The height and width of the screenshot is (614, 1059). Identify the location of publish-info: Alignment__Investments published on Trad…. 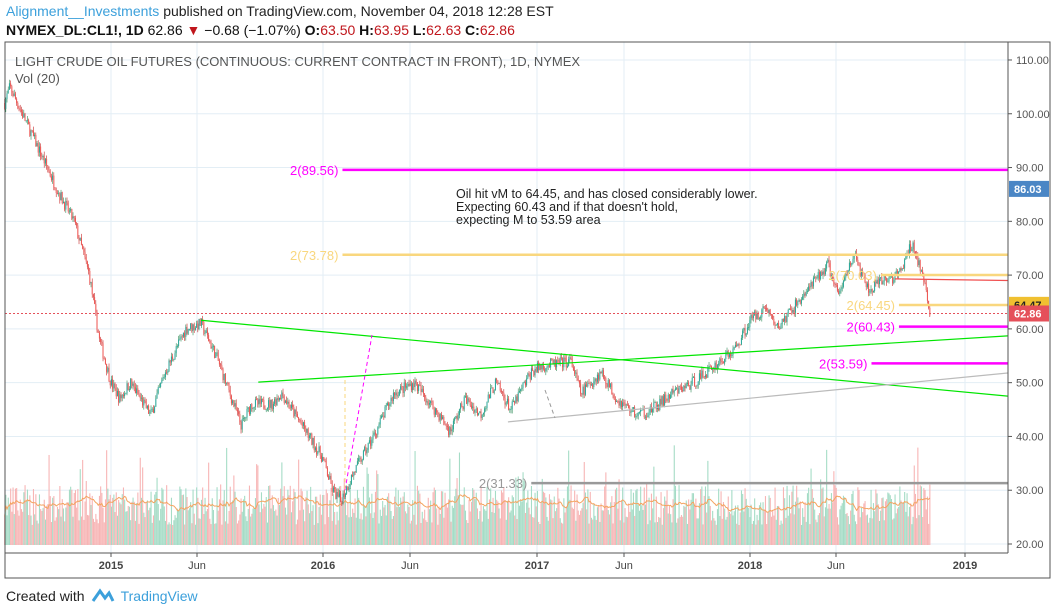
(280, 11).